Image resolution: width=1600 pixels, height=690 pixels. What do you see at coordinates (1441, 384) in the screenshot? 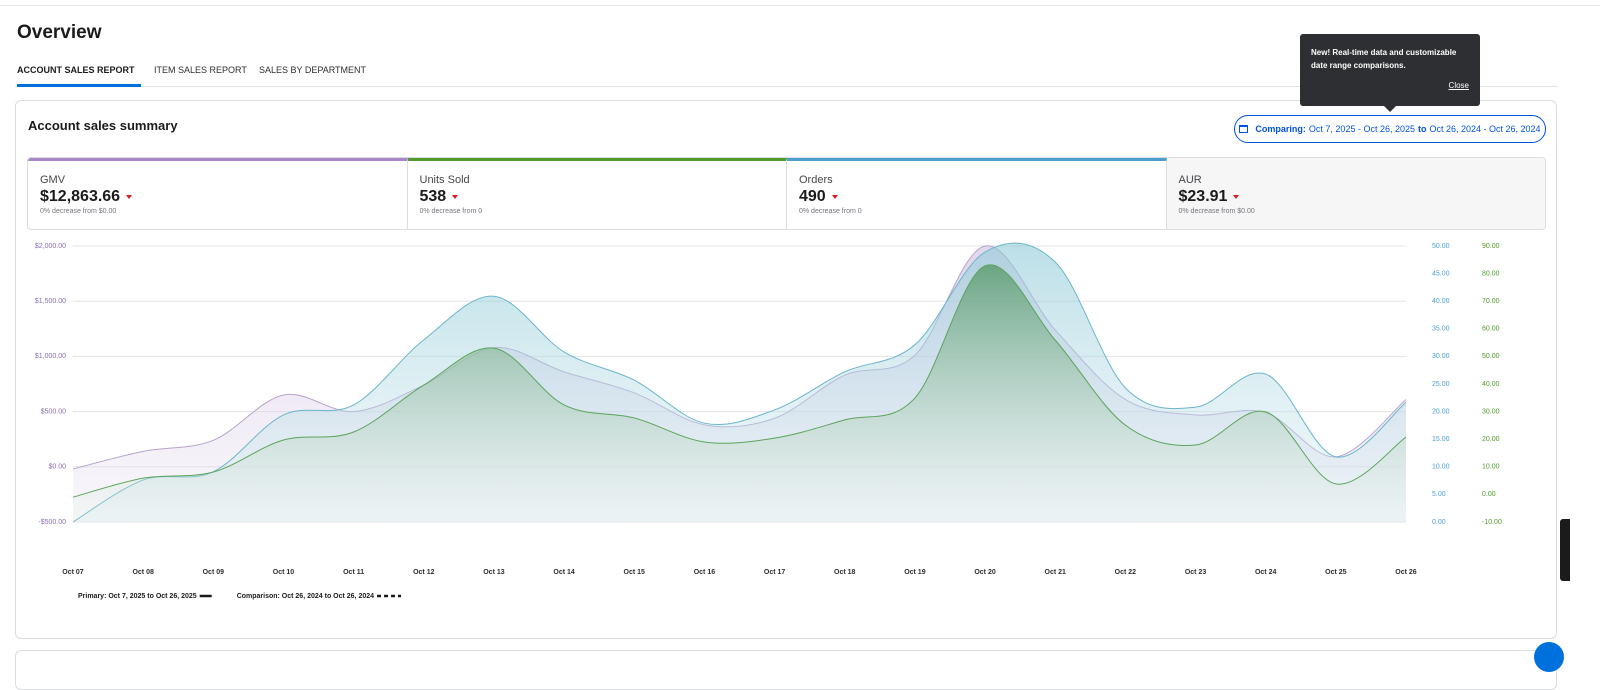
I see `y2-tick-label: 25.00` at bounding box center [1441, 384].